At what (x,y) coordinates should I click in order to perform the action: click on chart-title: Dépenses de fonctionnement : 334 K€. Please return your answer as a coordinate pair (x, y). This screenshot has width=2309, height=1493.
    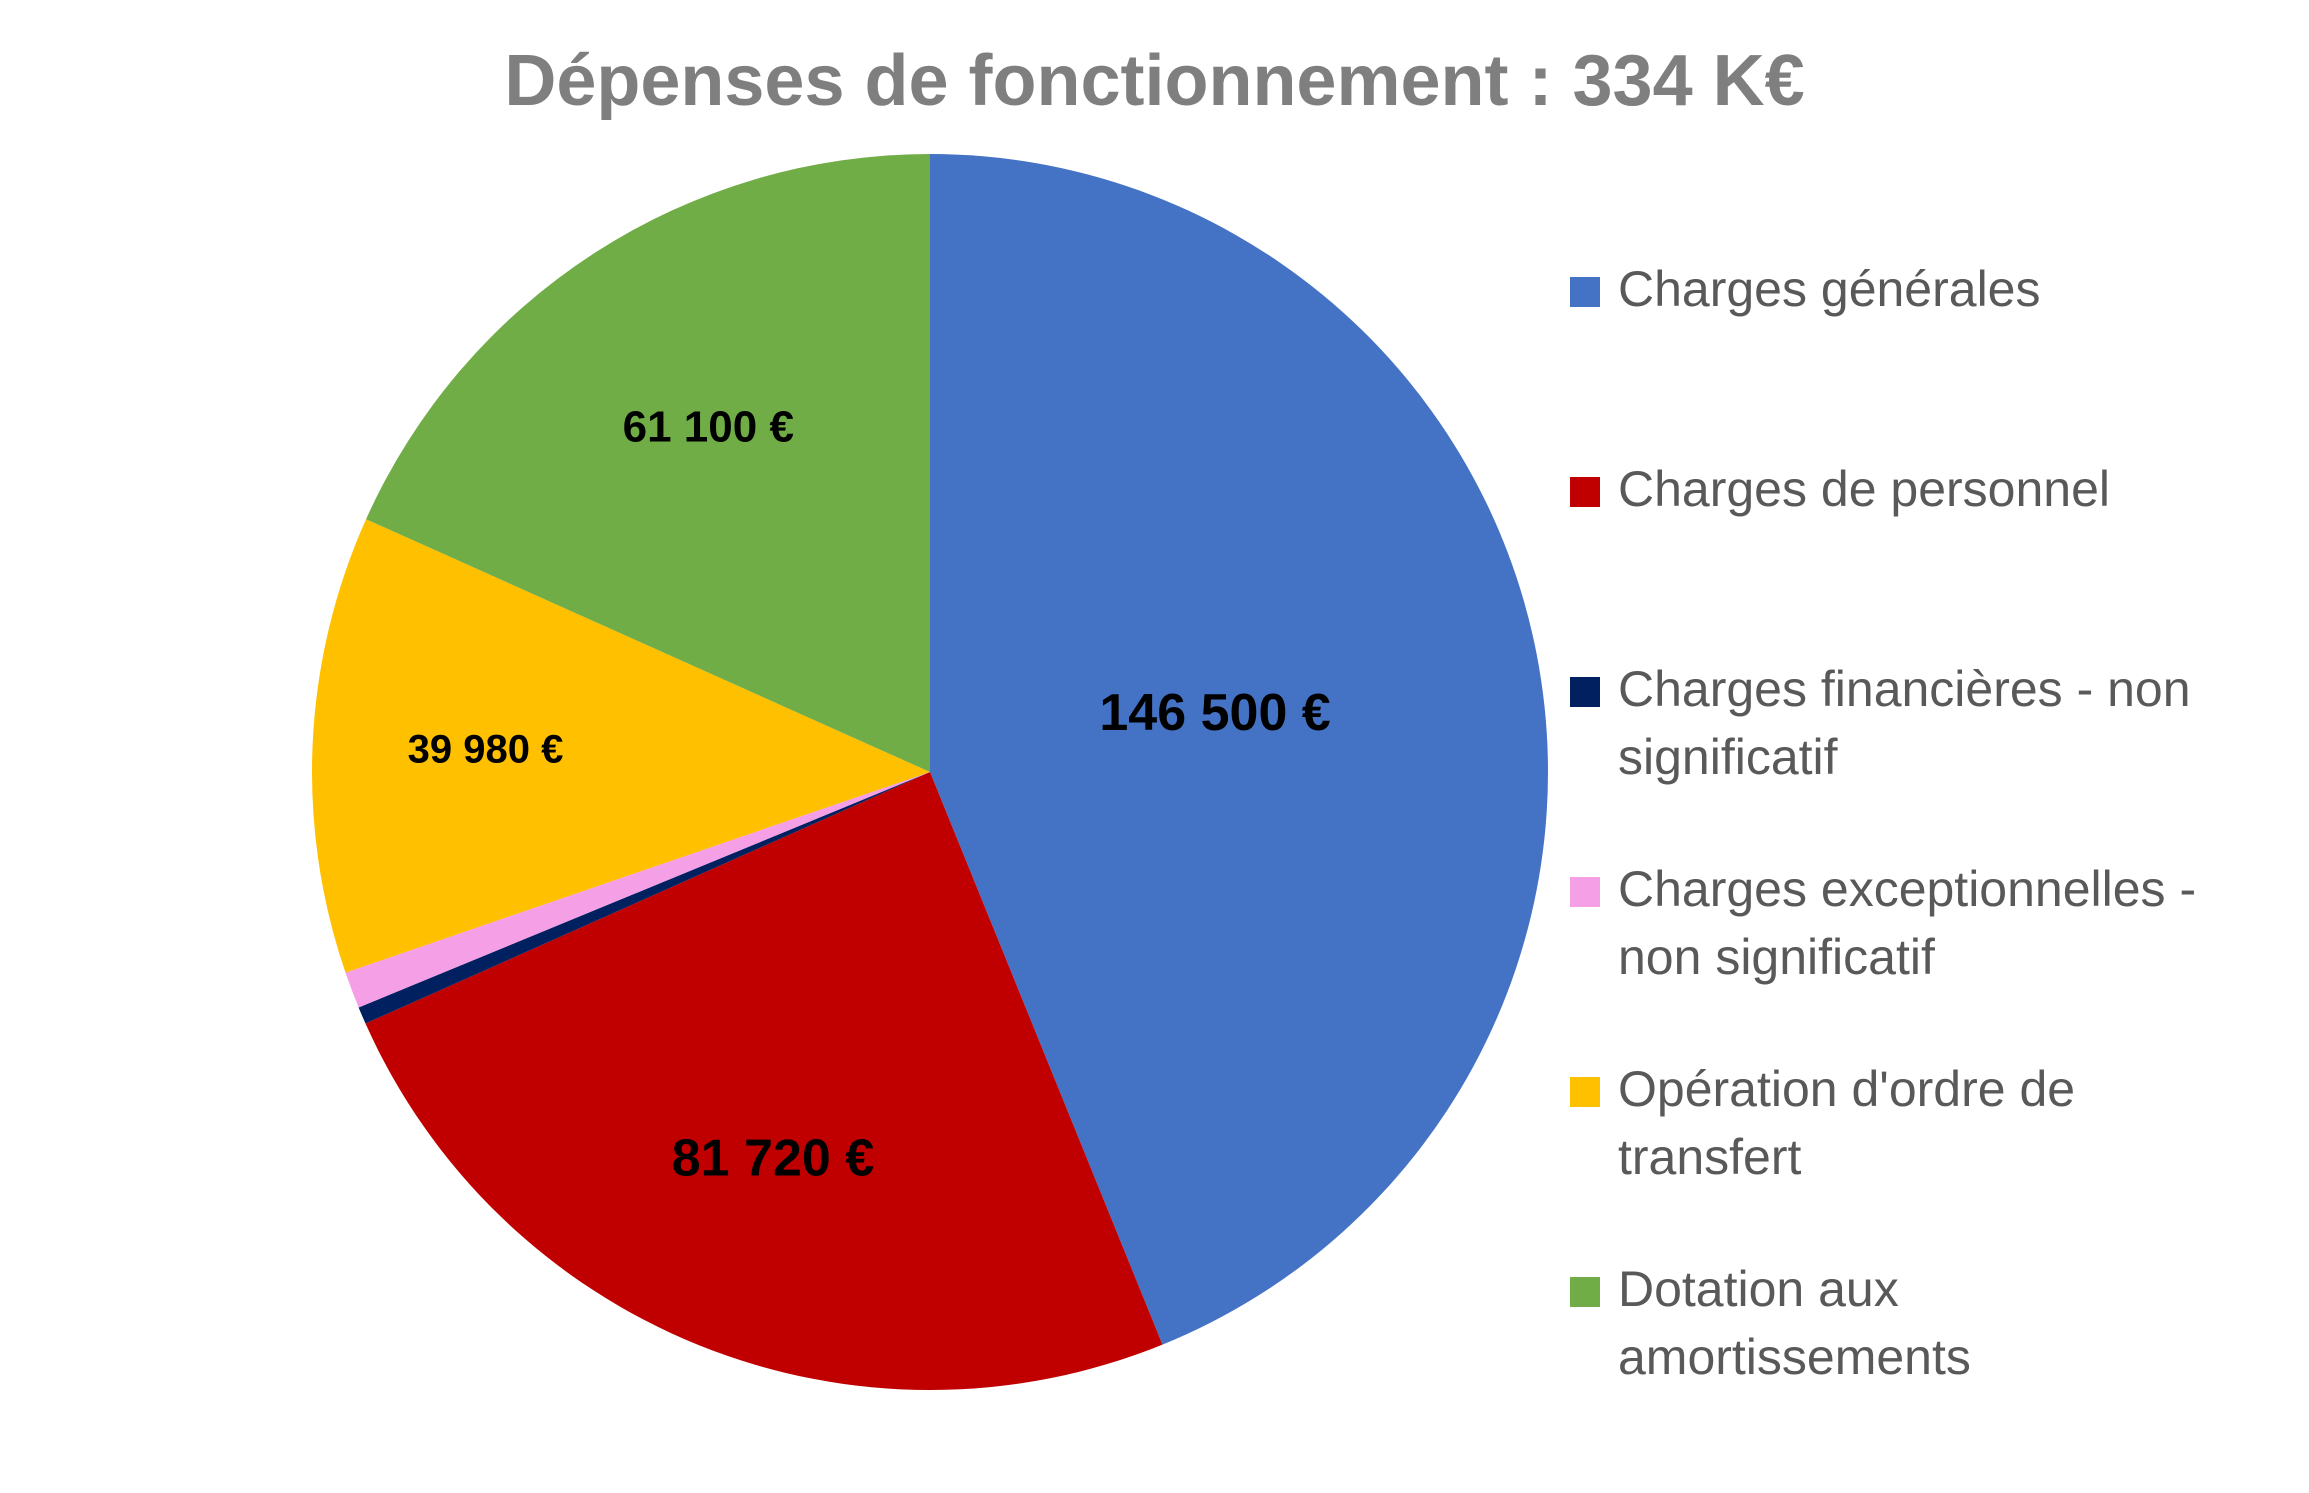
    Looking at the image, I should click on (1154, 81).